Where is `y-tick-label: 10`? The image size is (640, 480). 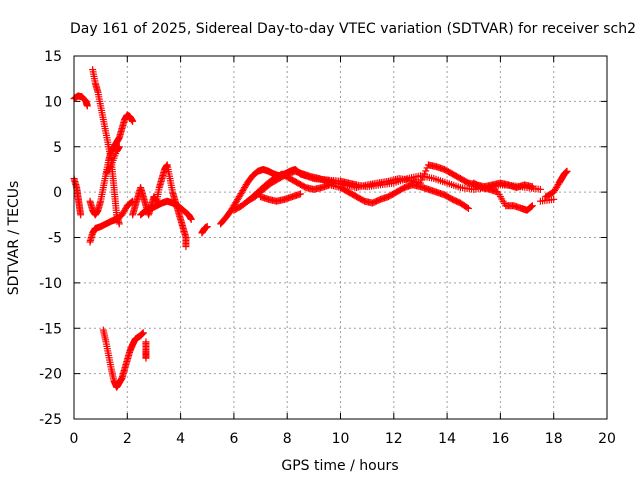
y-tick-label: 10 is located at coordinates (53, 102).